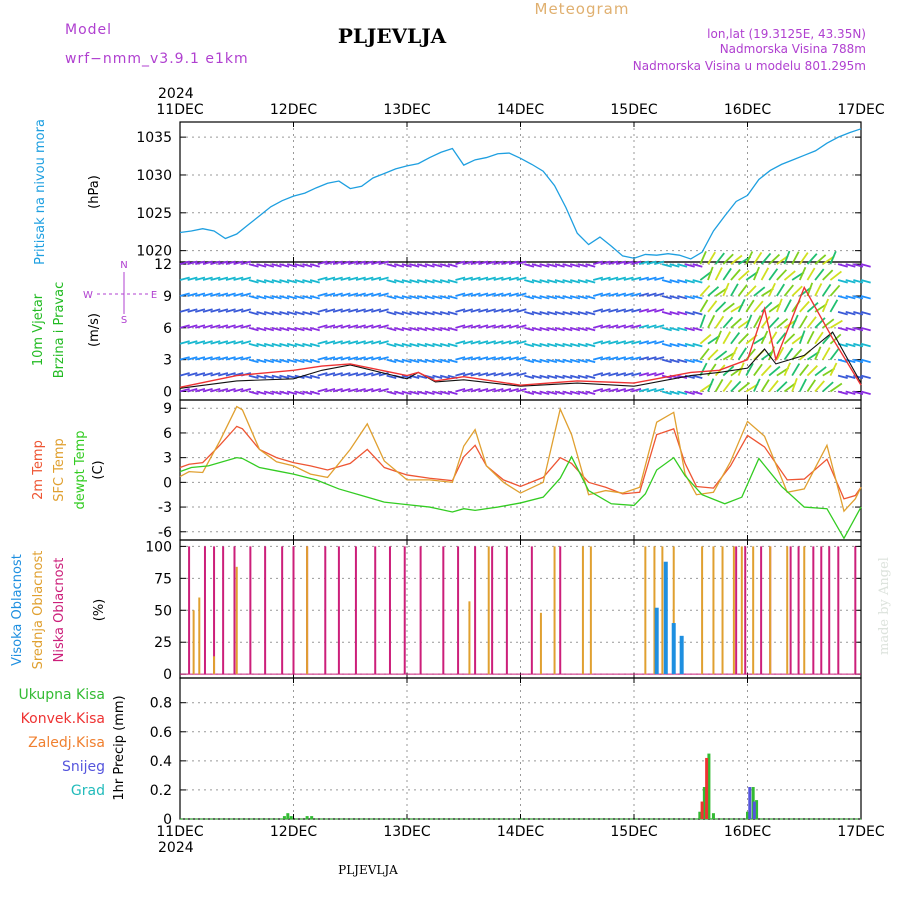 This screenshot has width=900, height=900. What do you see at coordinates (860, 110) in the screenshot?
I see `top-date-tick: 17DEC` at bounding box center [860, 110].